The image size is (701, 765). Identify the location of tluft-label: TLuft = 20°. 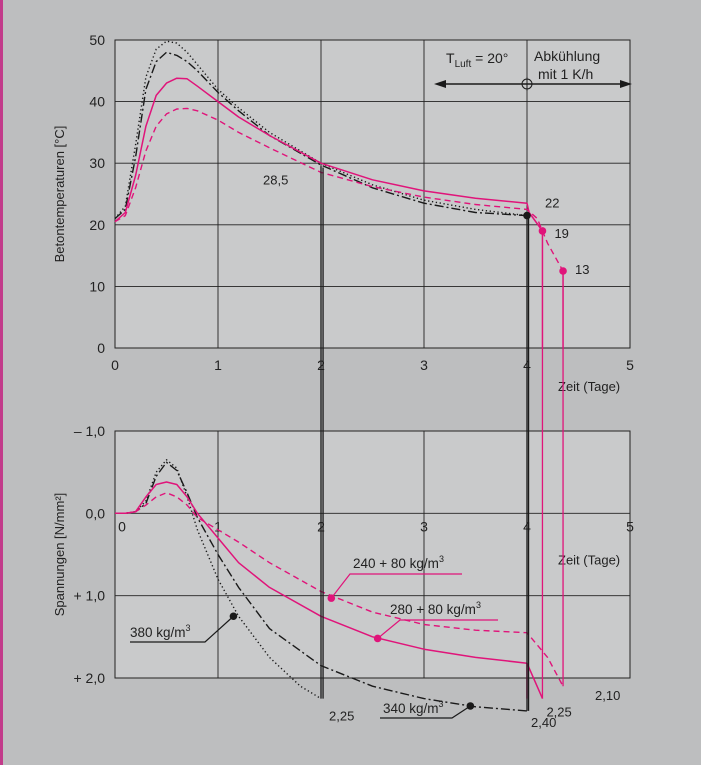
(477, 60).